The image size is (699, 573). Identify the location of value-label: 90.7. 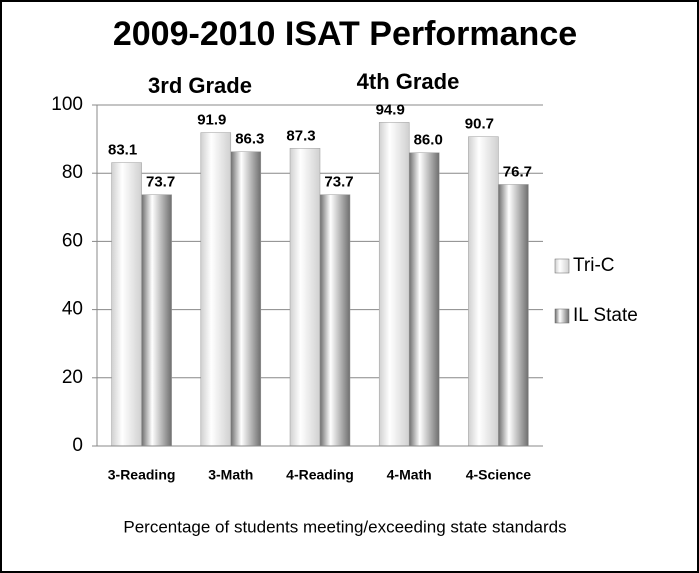
(479, 124).